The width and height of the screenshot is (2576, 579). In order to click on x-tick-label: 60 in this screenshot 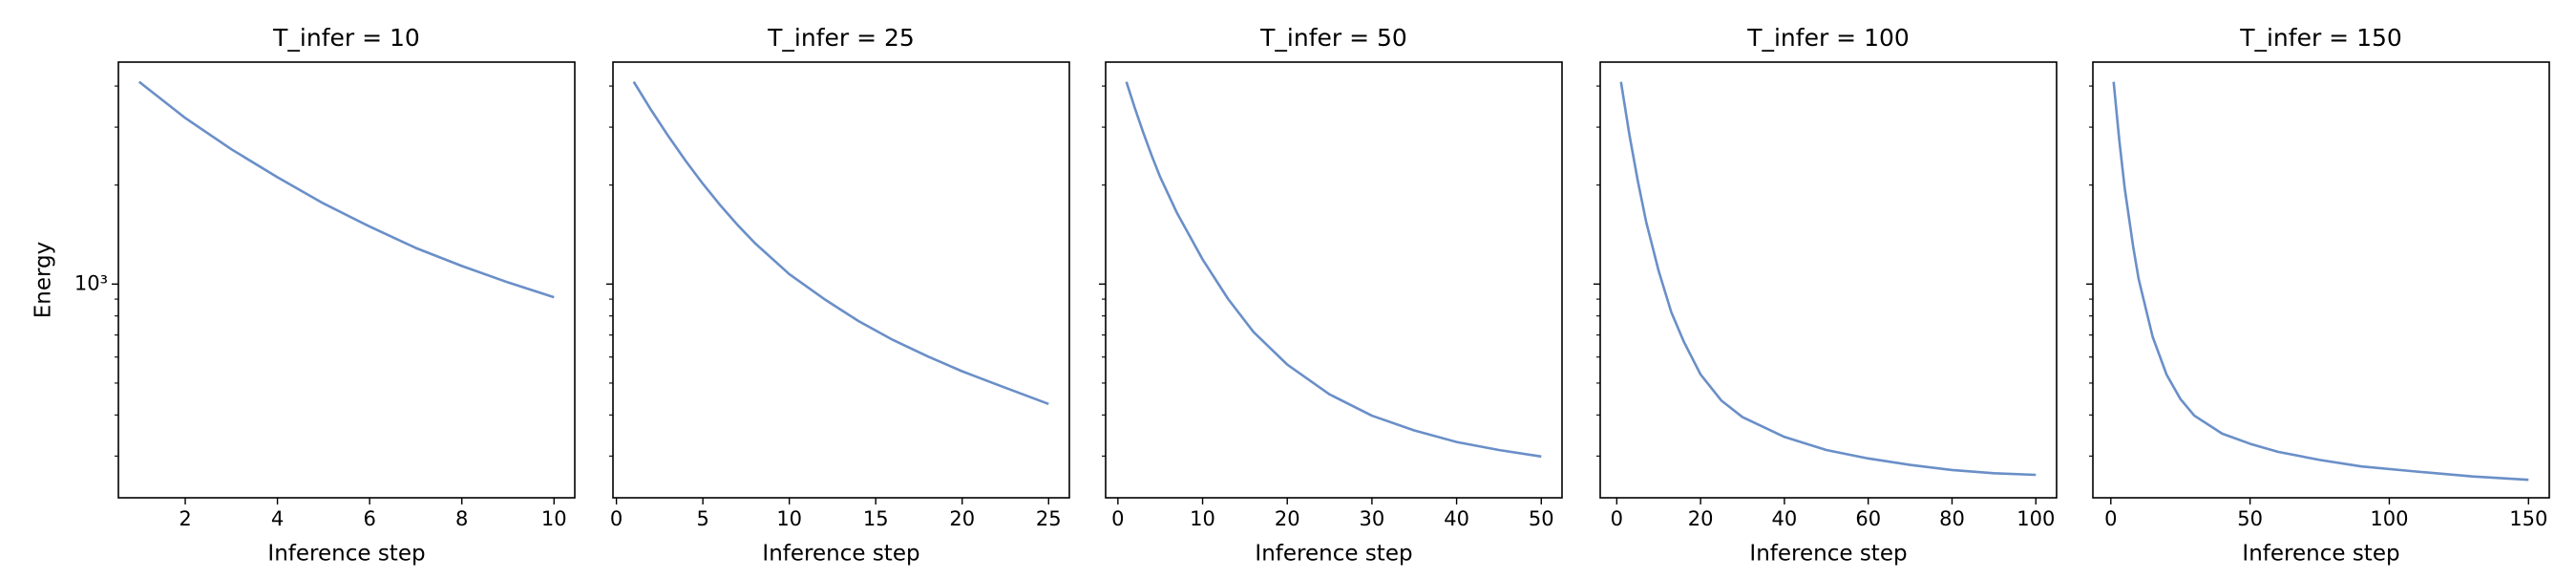, I will do `click(1868, 518)`.